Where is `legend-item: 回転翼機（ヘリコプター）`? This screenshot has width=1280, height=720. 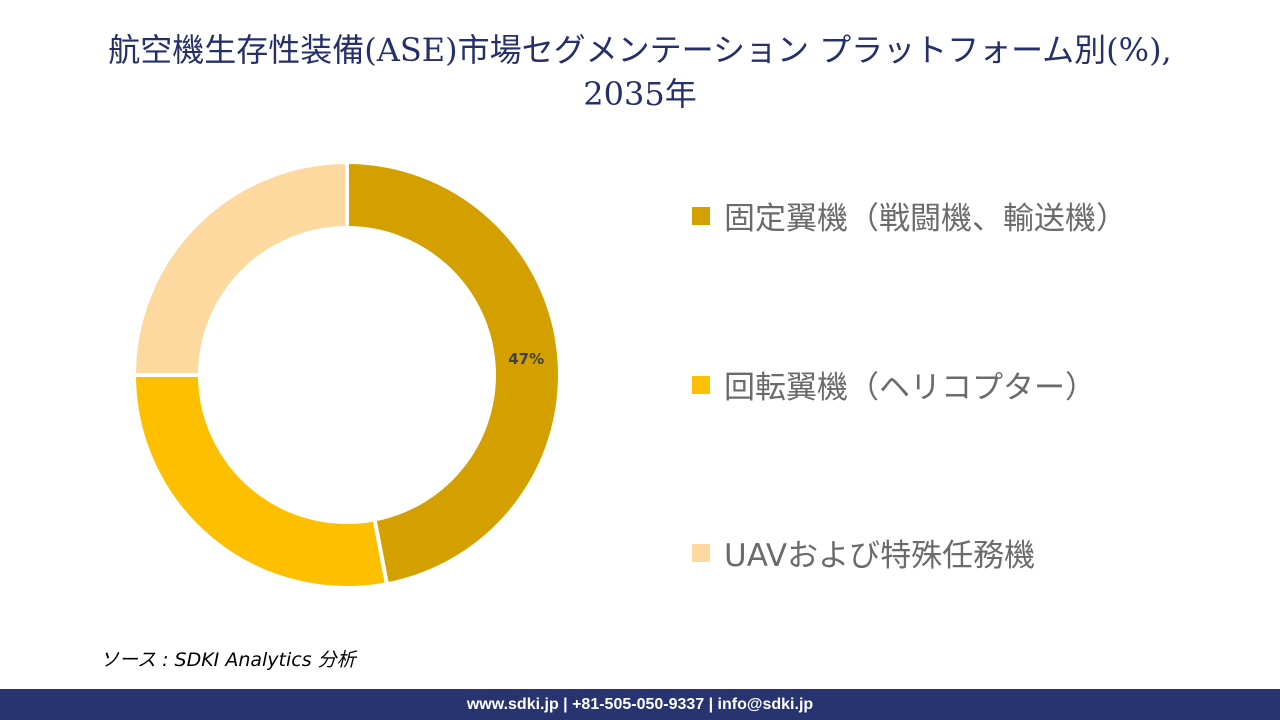 legend-item: 回転翼機（ヘリコプター） is located at coordinates (894, 384).